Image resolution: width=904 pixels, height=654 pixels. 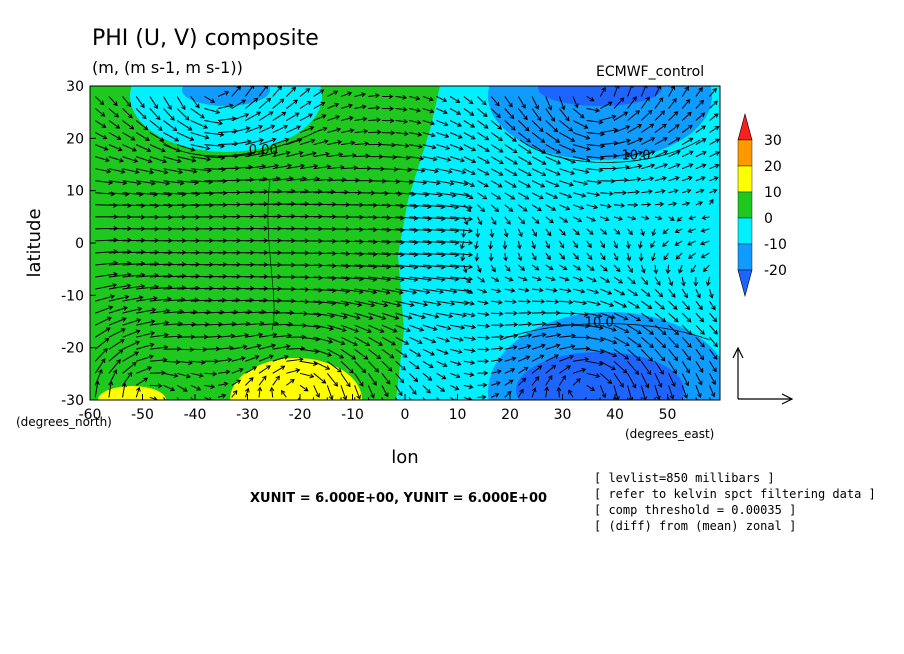 What do you see at coordinates (75, 192) in the screenshot?
I see `y-tick-label: 10` at bounding box center [75, 192].